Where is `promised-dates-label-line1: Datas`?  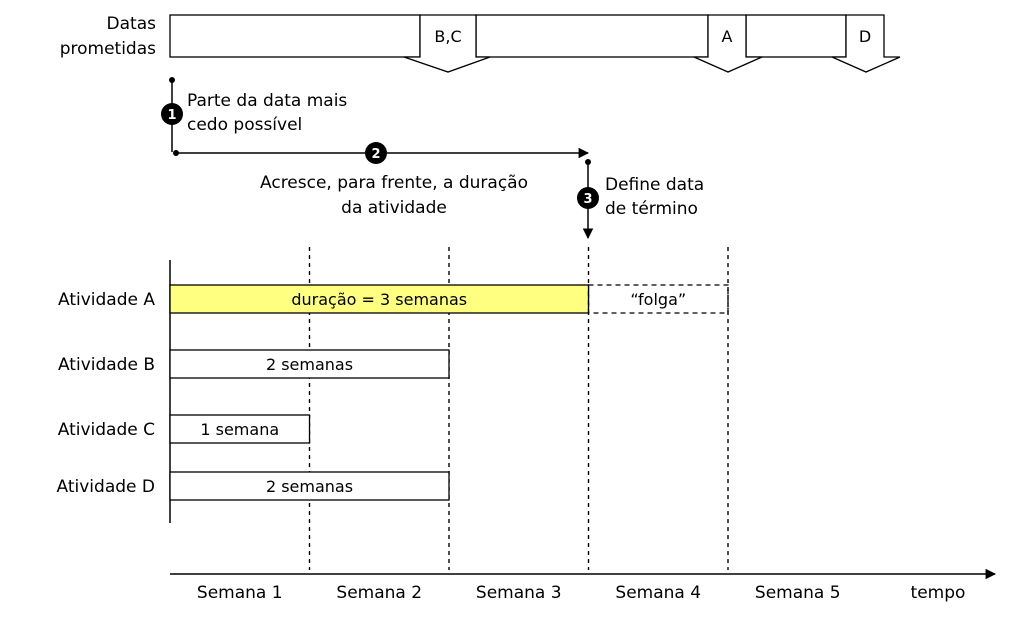
promised-dates-label-line1: Datas is located at coordinates (132, 24).